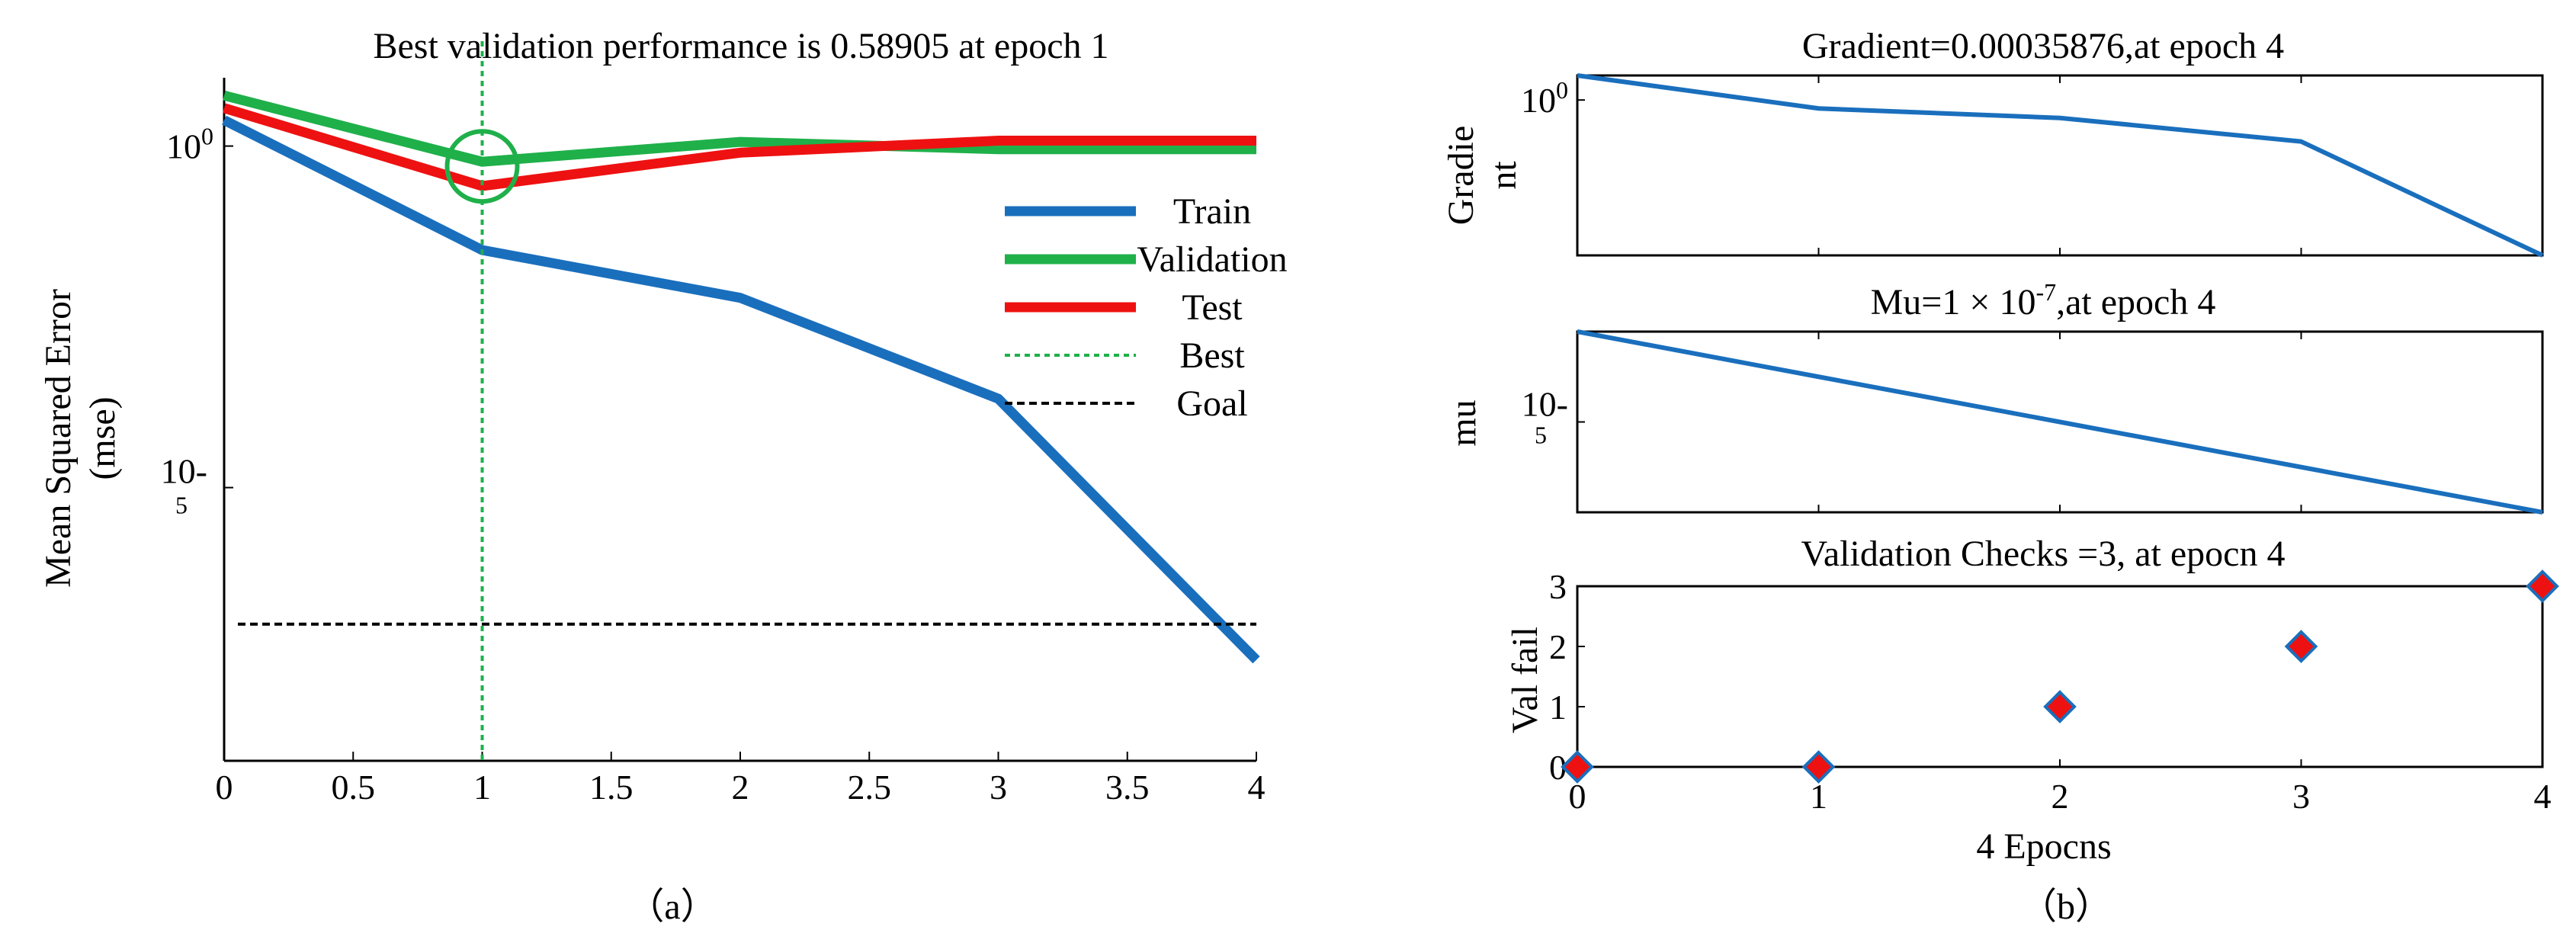 This screenshot has height=943, width=2576. What do you see at coordinates (2043, 846) in the screenshot?
I see `val-checks-xlabel: 4 Epocns` at bounding box center [2043, 846].